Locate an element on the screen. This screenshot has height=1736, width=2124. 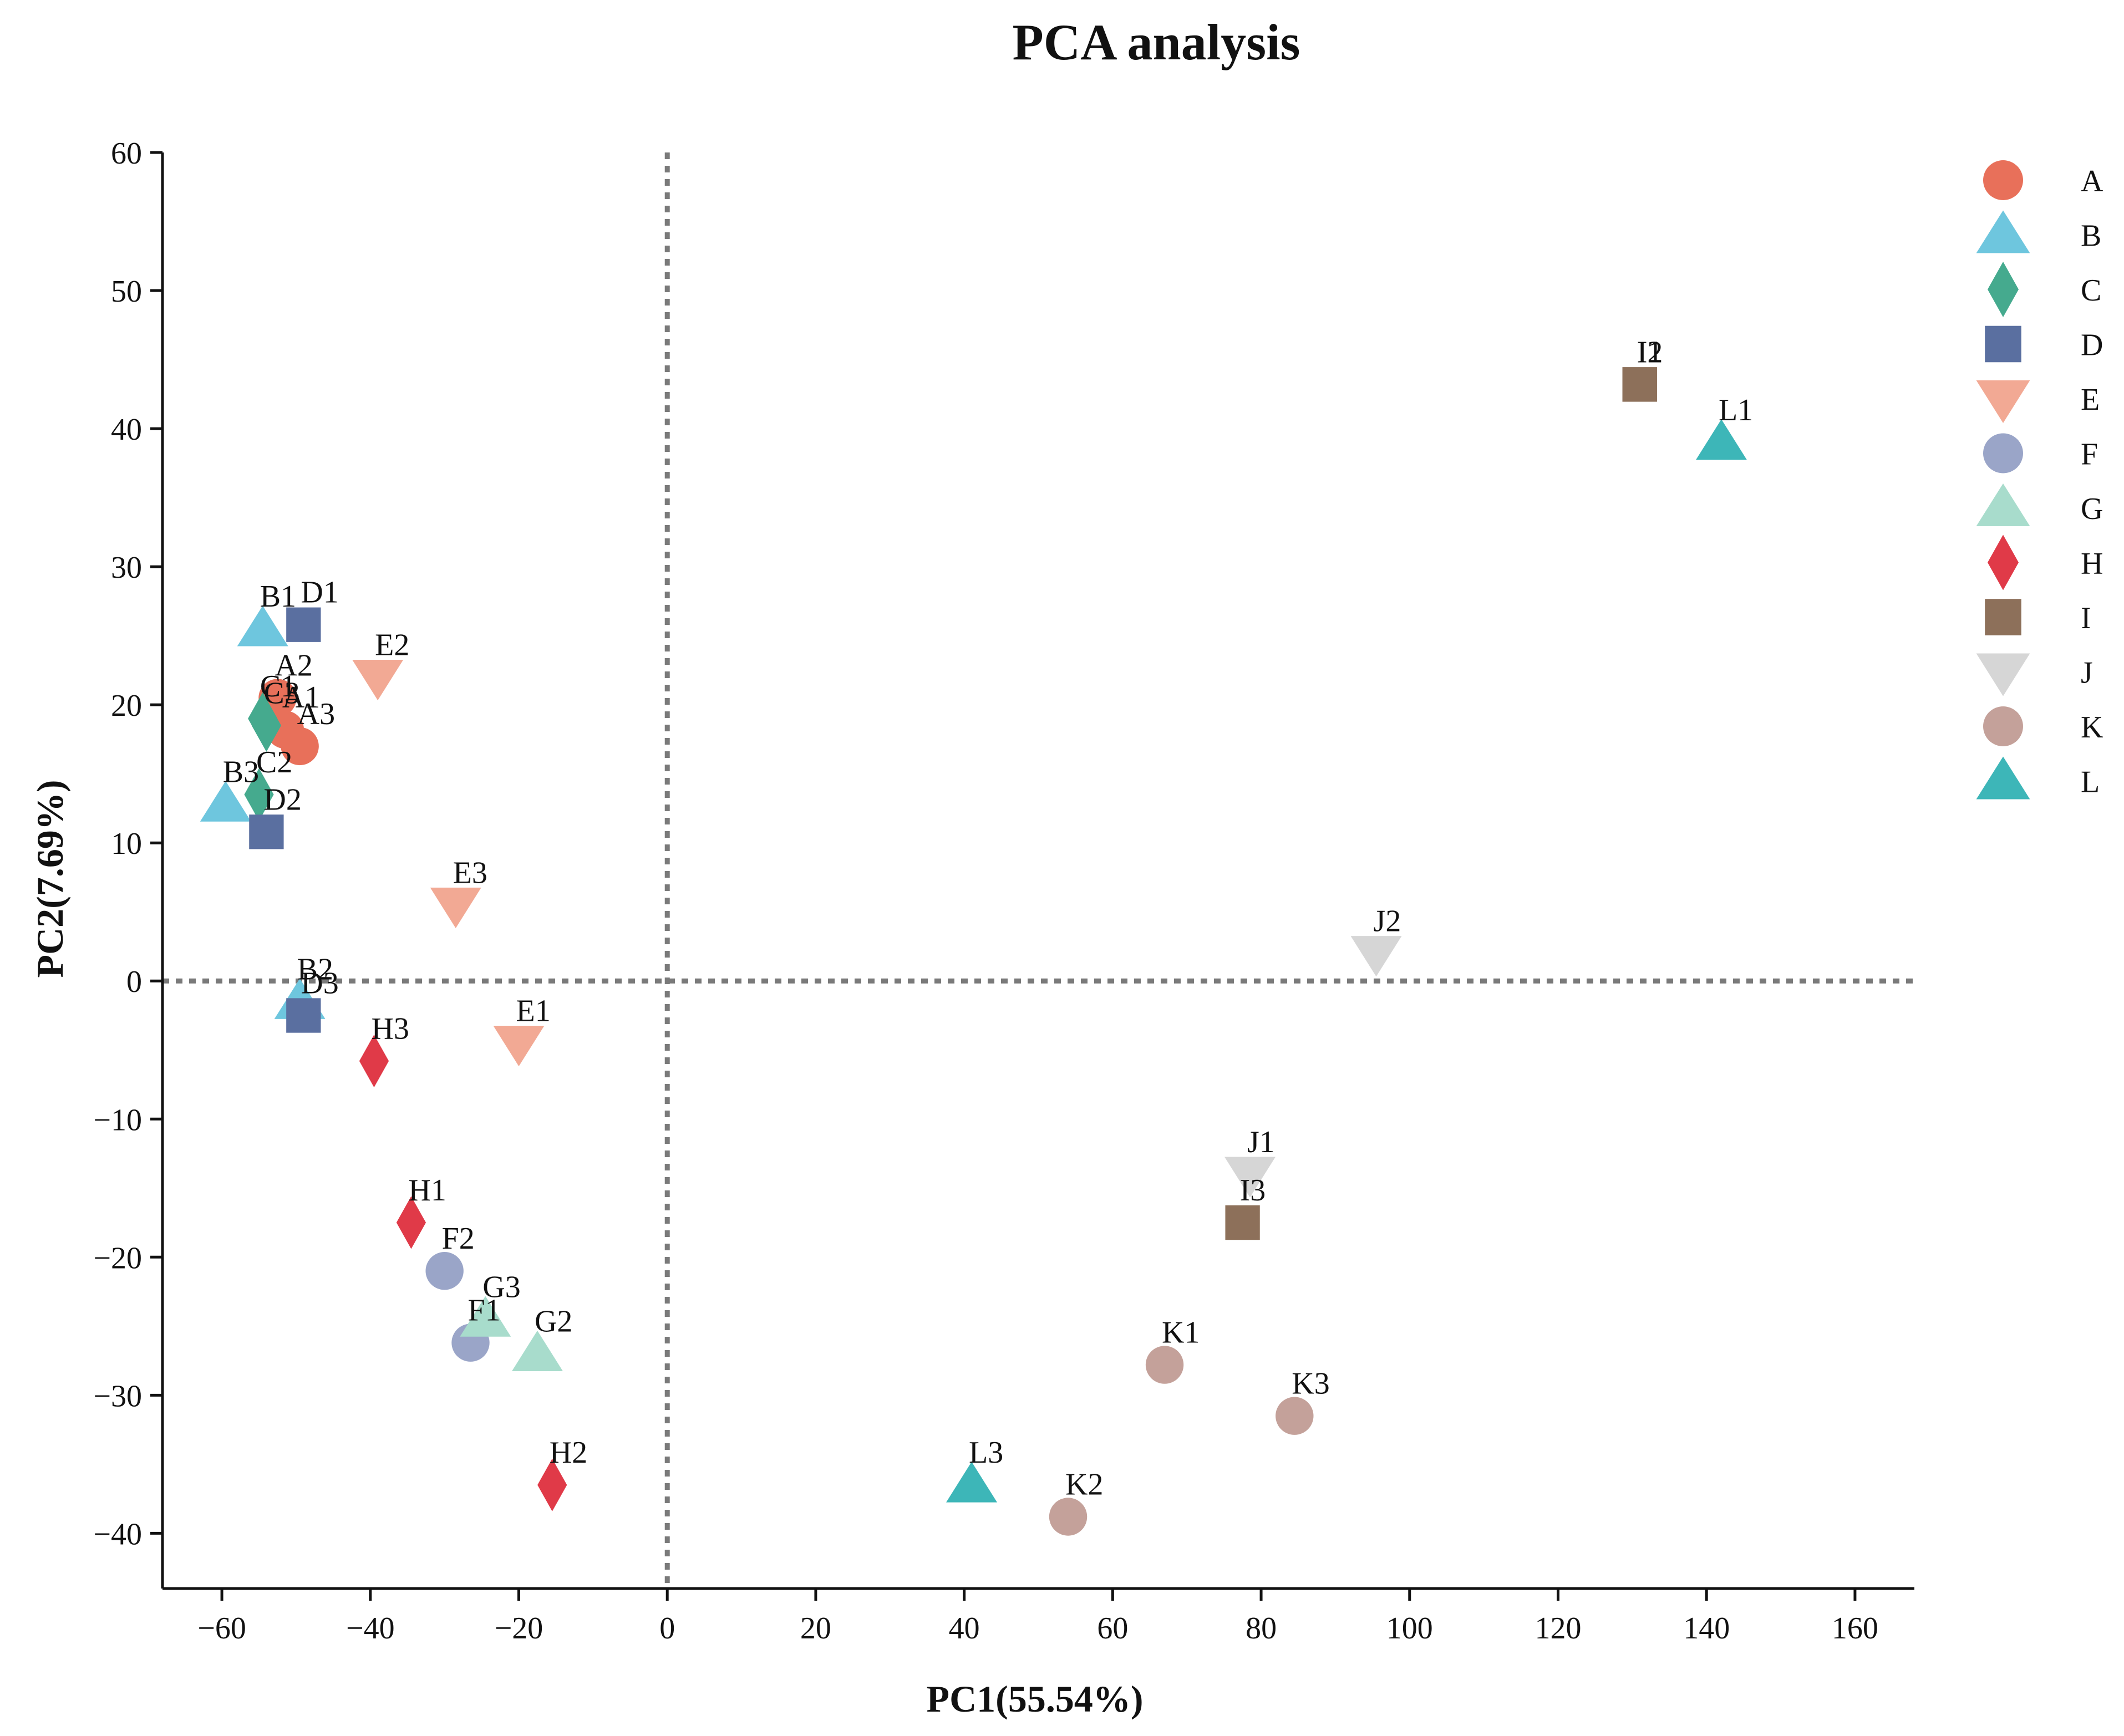
legend-marker-B is located at coordinates (2003, 232).